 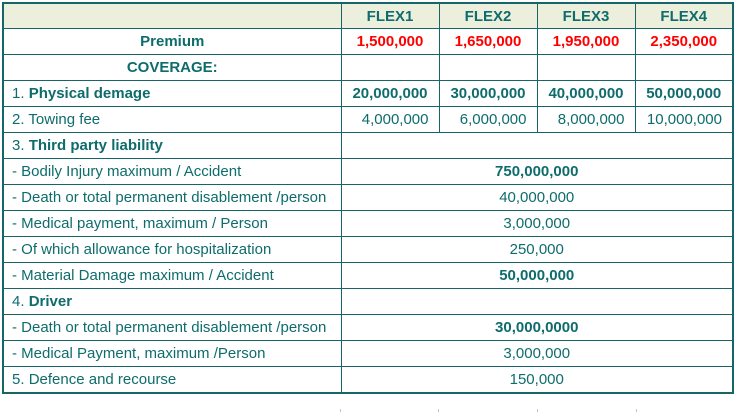 What do you see at coordinates (537, 171) in the screenshot?
I see `bodily-injury-value: 750,000,000` at bounding box center [537, 171].